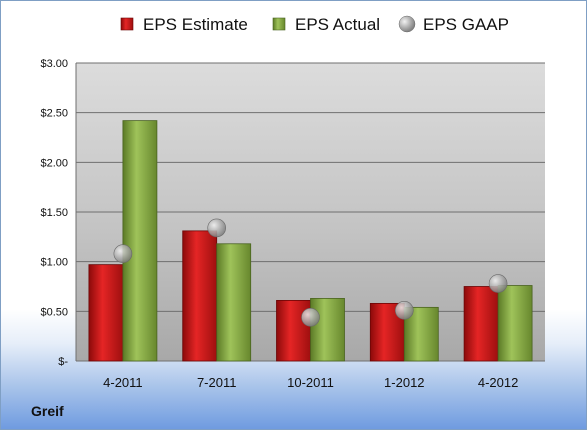  I want to click on y-tick-label: $0.50, so click(54, 312).